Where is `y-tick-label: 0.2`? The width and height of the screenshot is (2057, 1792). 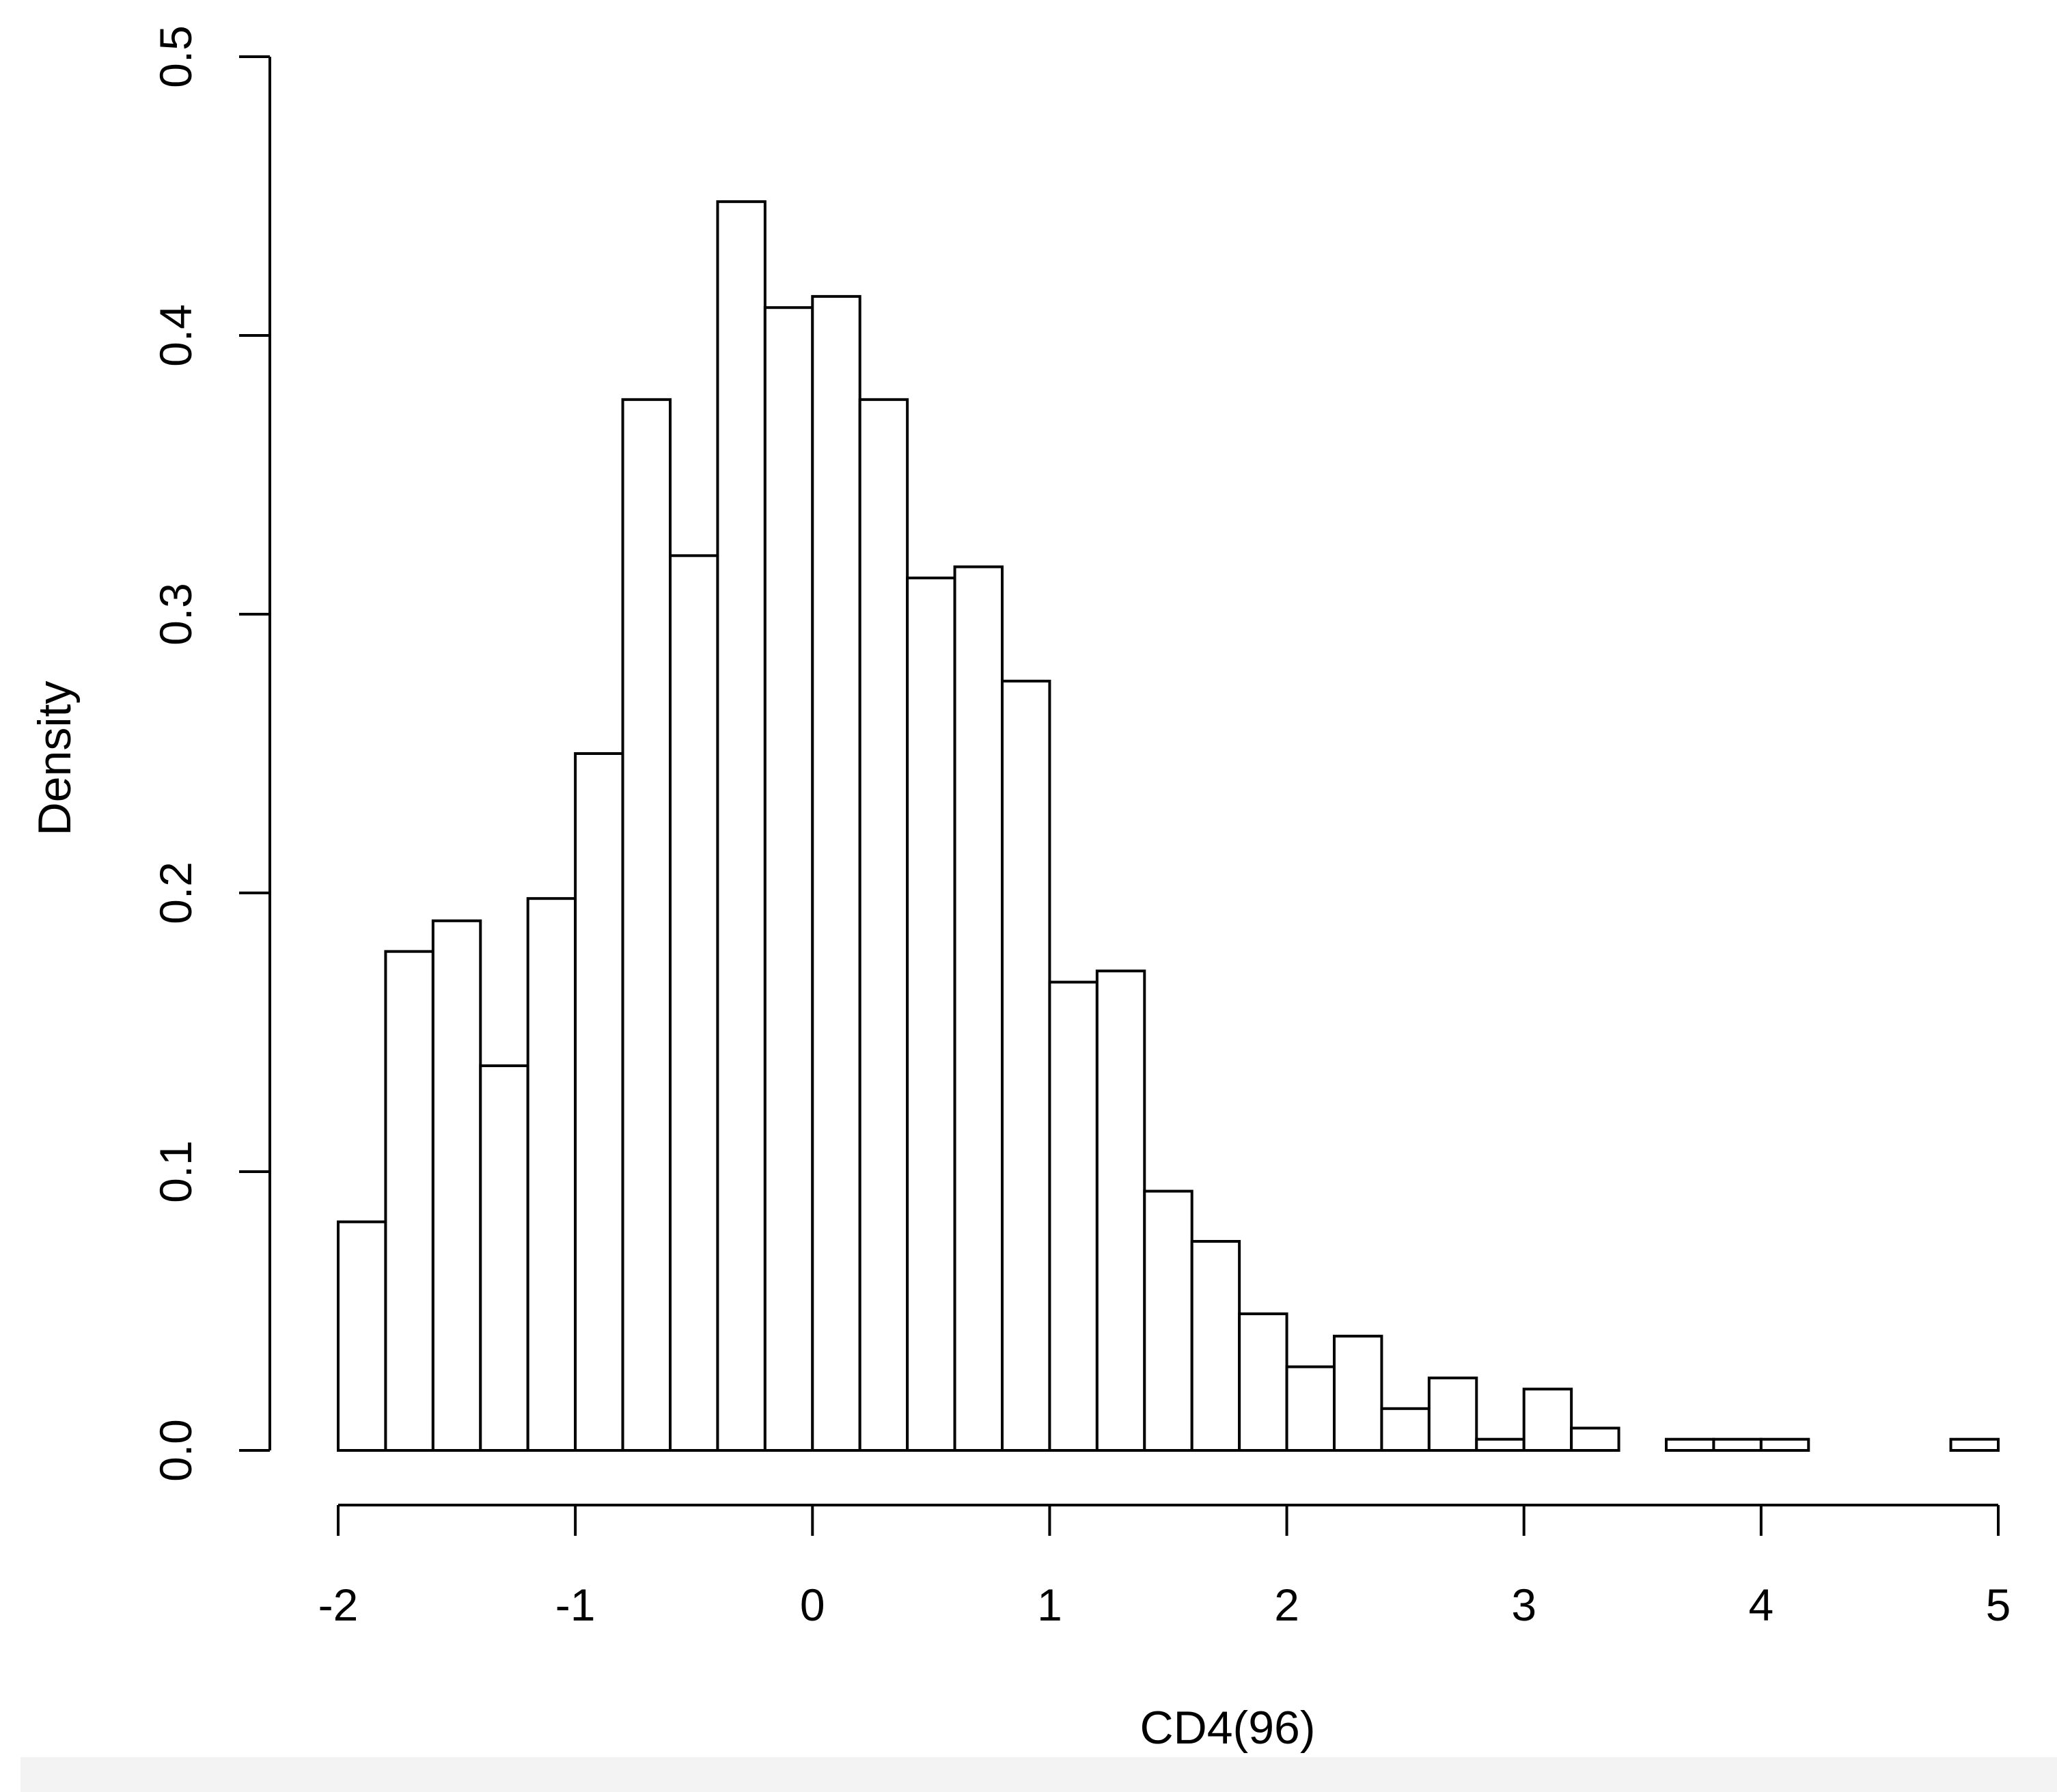 y-tick-label: 0.2 is located at coordinates (175, 892).